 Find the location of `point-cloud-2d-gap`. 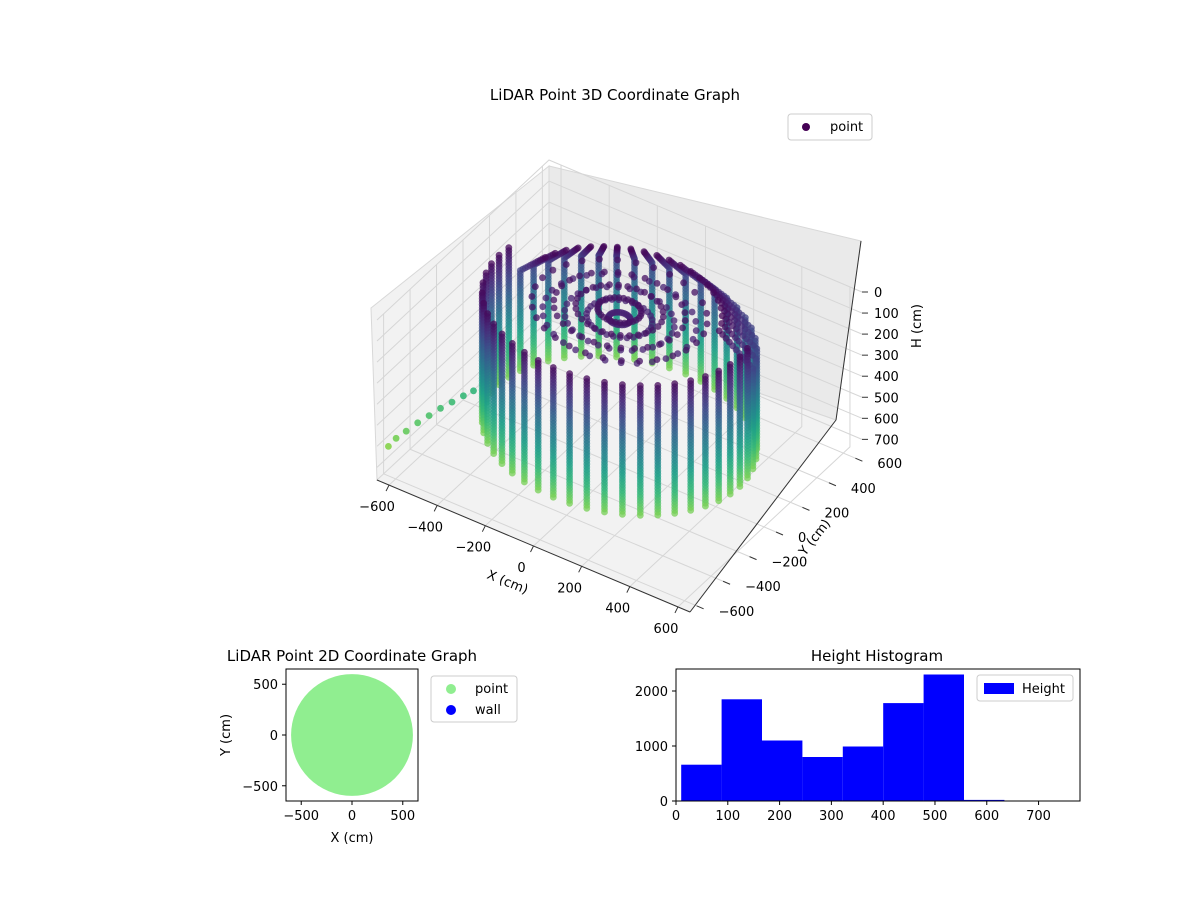

point-cloud-2d-gap is located at coordinates (298, 791).